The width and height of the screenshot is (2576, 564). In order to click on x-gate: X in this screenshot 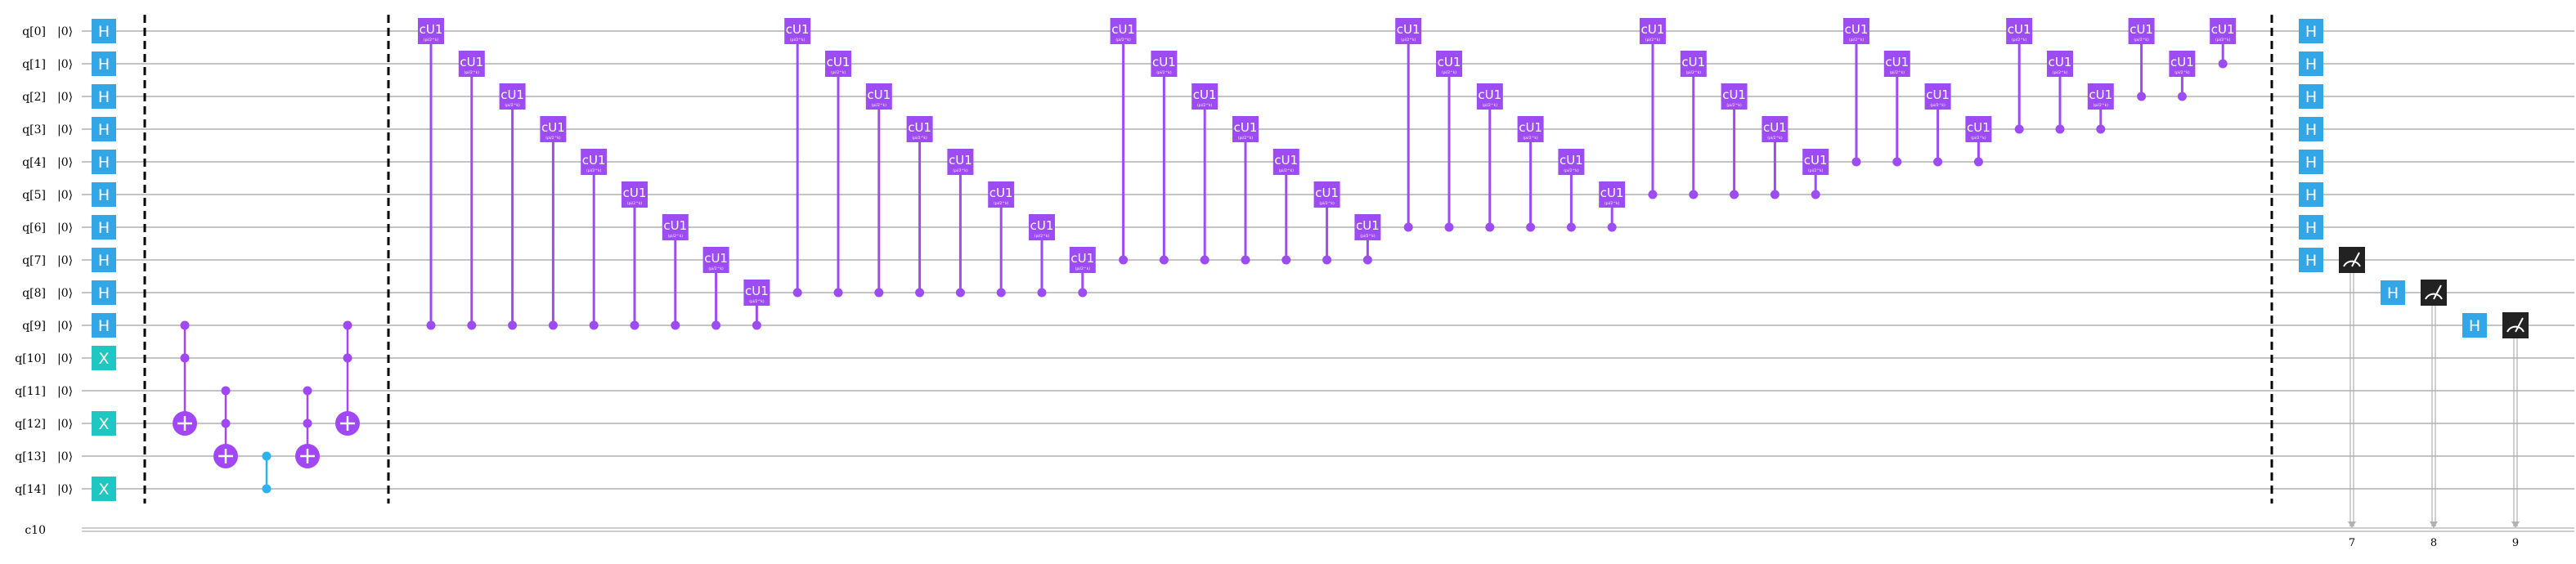, I will do `click(104, 489)`.